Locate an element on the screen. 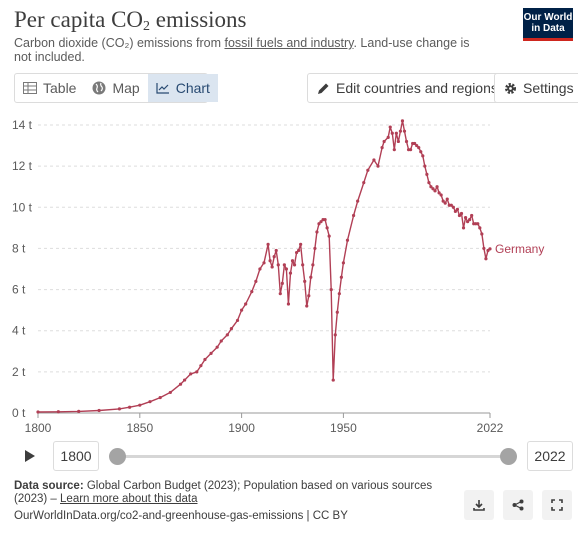 This screenshot has height=534, width=578. y-tick-label: 8 t is located at coordinates (19, 248).